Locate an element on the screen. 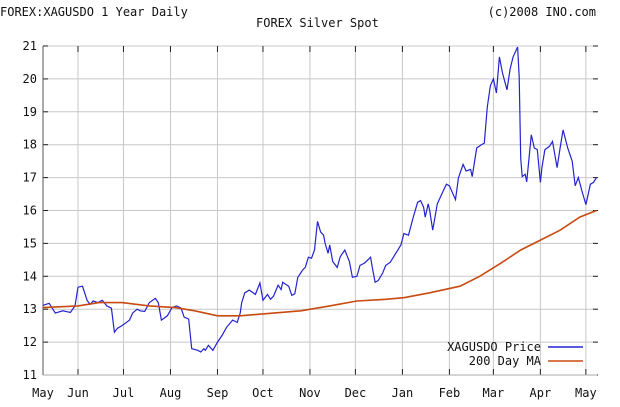 The height and width of the screenshot is (407, 620). x-tick-label: Oct is located at coordinates (263, 393).